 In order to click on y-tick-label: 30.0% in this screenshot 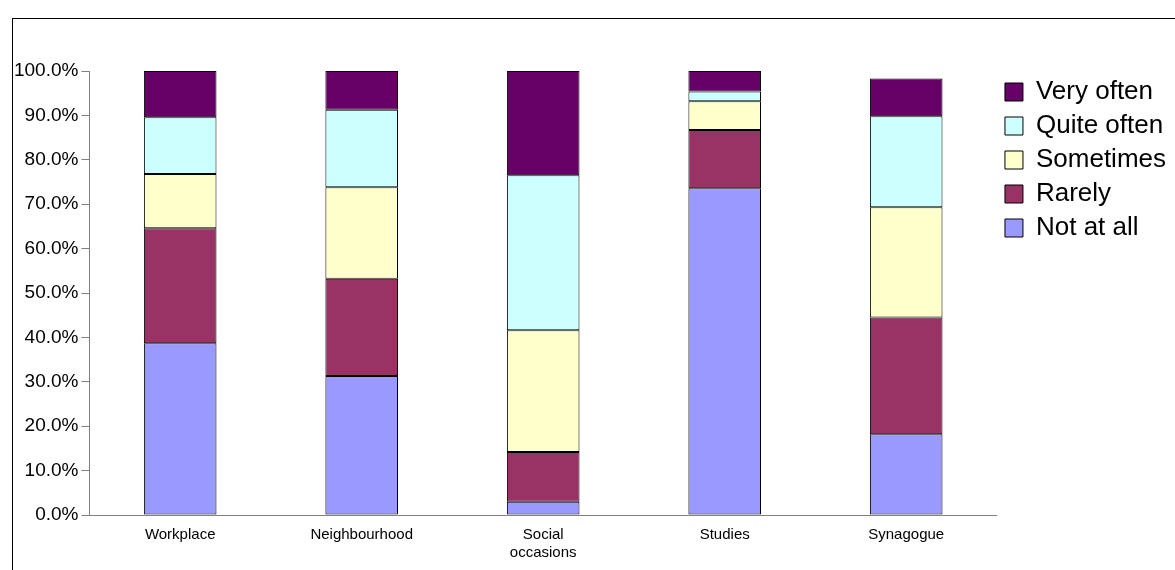, I will do `click(51, 381)`.